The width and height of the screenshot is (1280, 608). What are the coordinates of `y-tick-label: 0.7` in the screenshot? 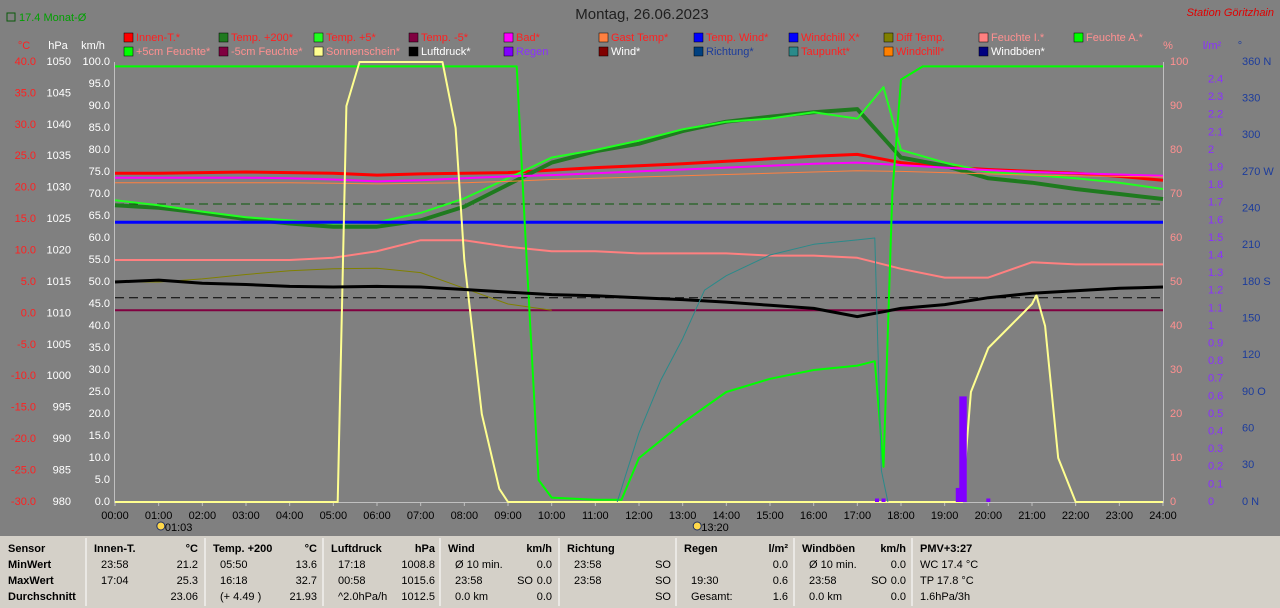 It's located at (1215, 379).